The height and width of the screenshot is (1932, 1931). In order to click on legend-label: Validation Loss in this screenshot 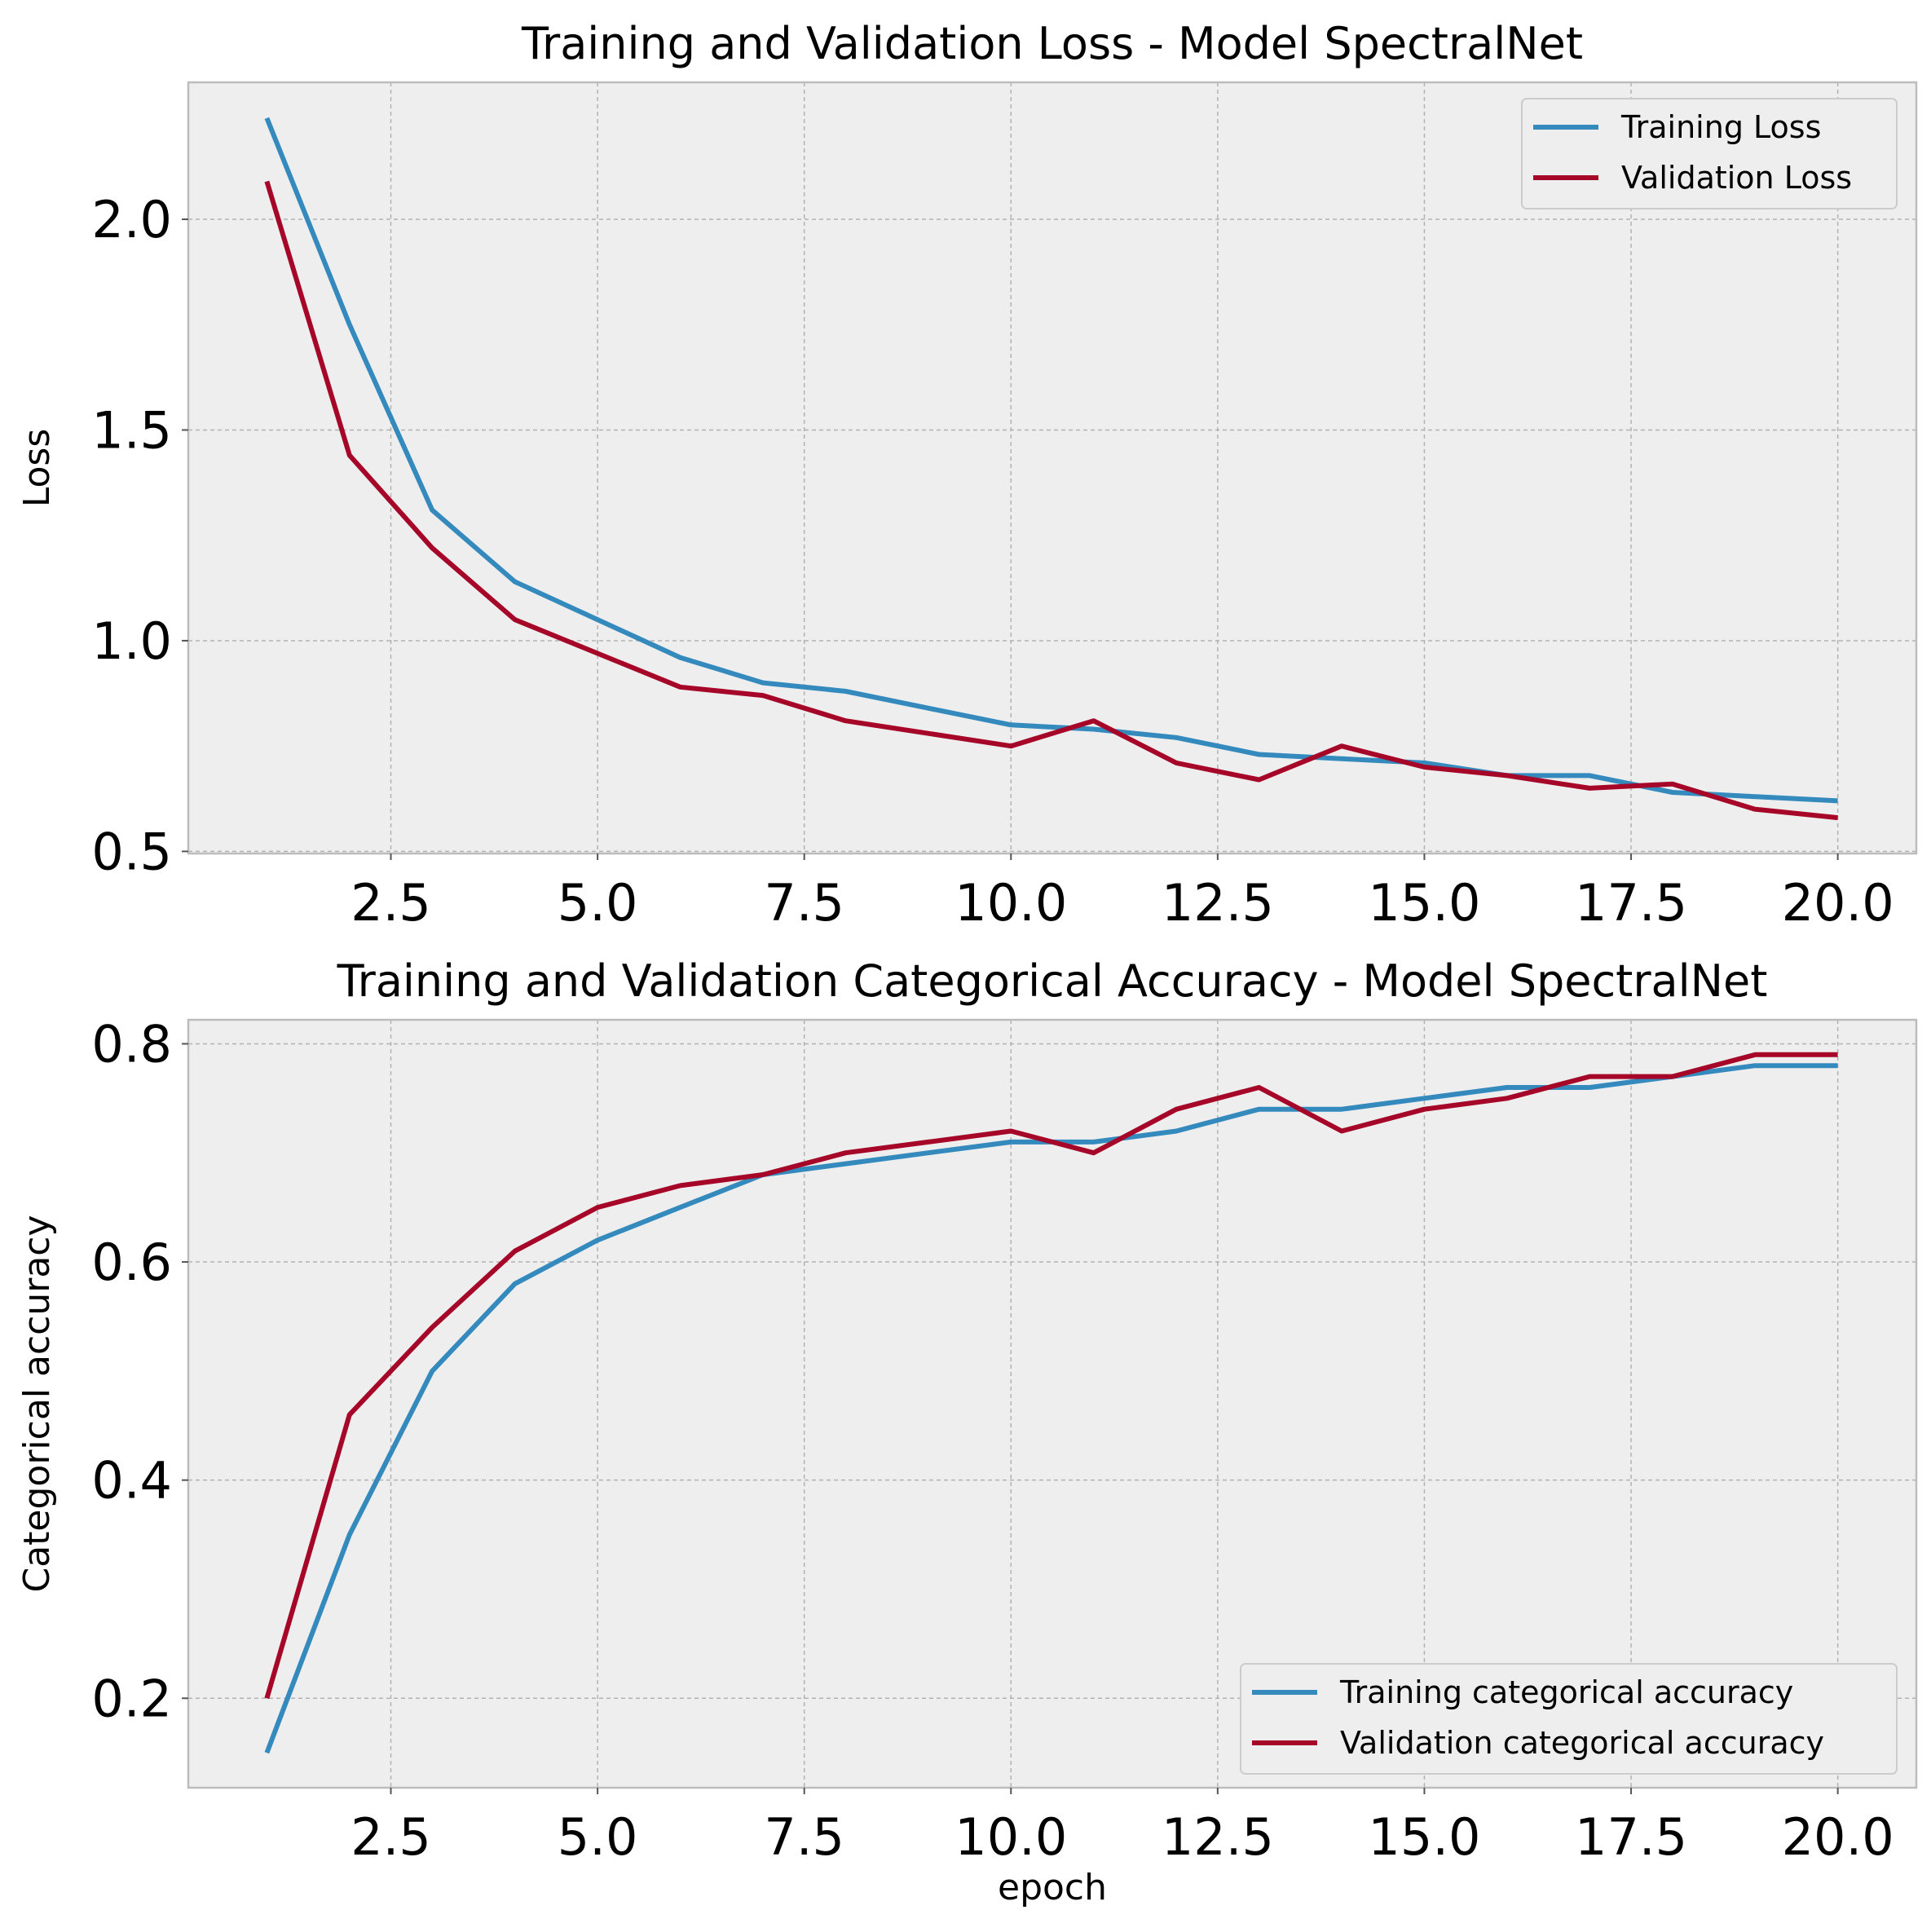, I will do `click(1737, 178)`.